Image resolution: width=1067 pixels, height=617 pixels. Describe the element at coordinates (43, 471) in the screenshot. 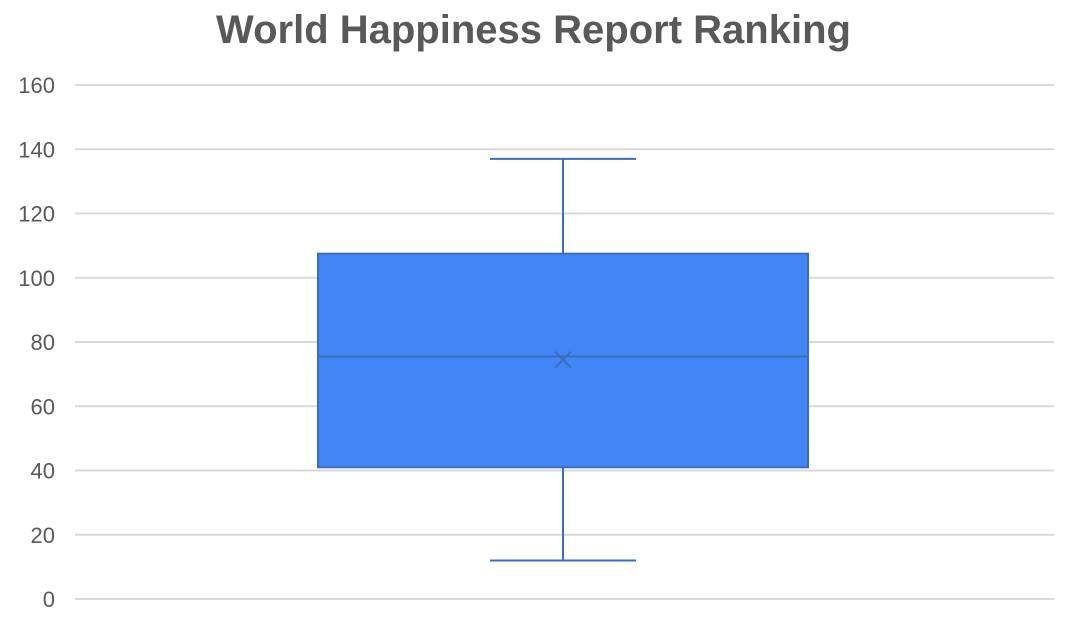

I see `y-tick-label-40: 40` at that location.